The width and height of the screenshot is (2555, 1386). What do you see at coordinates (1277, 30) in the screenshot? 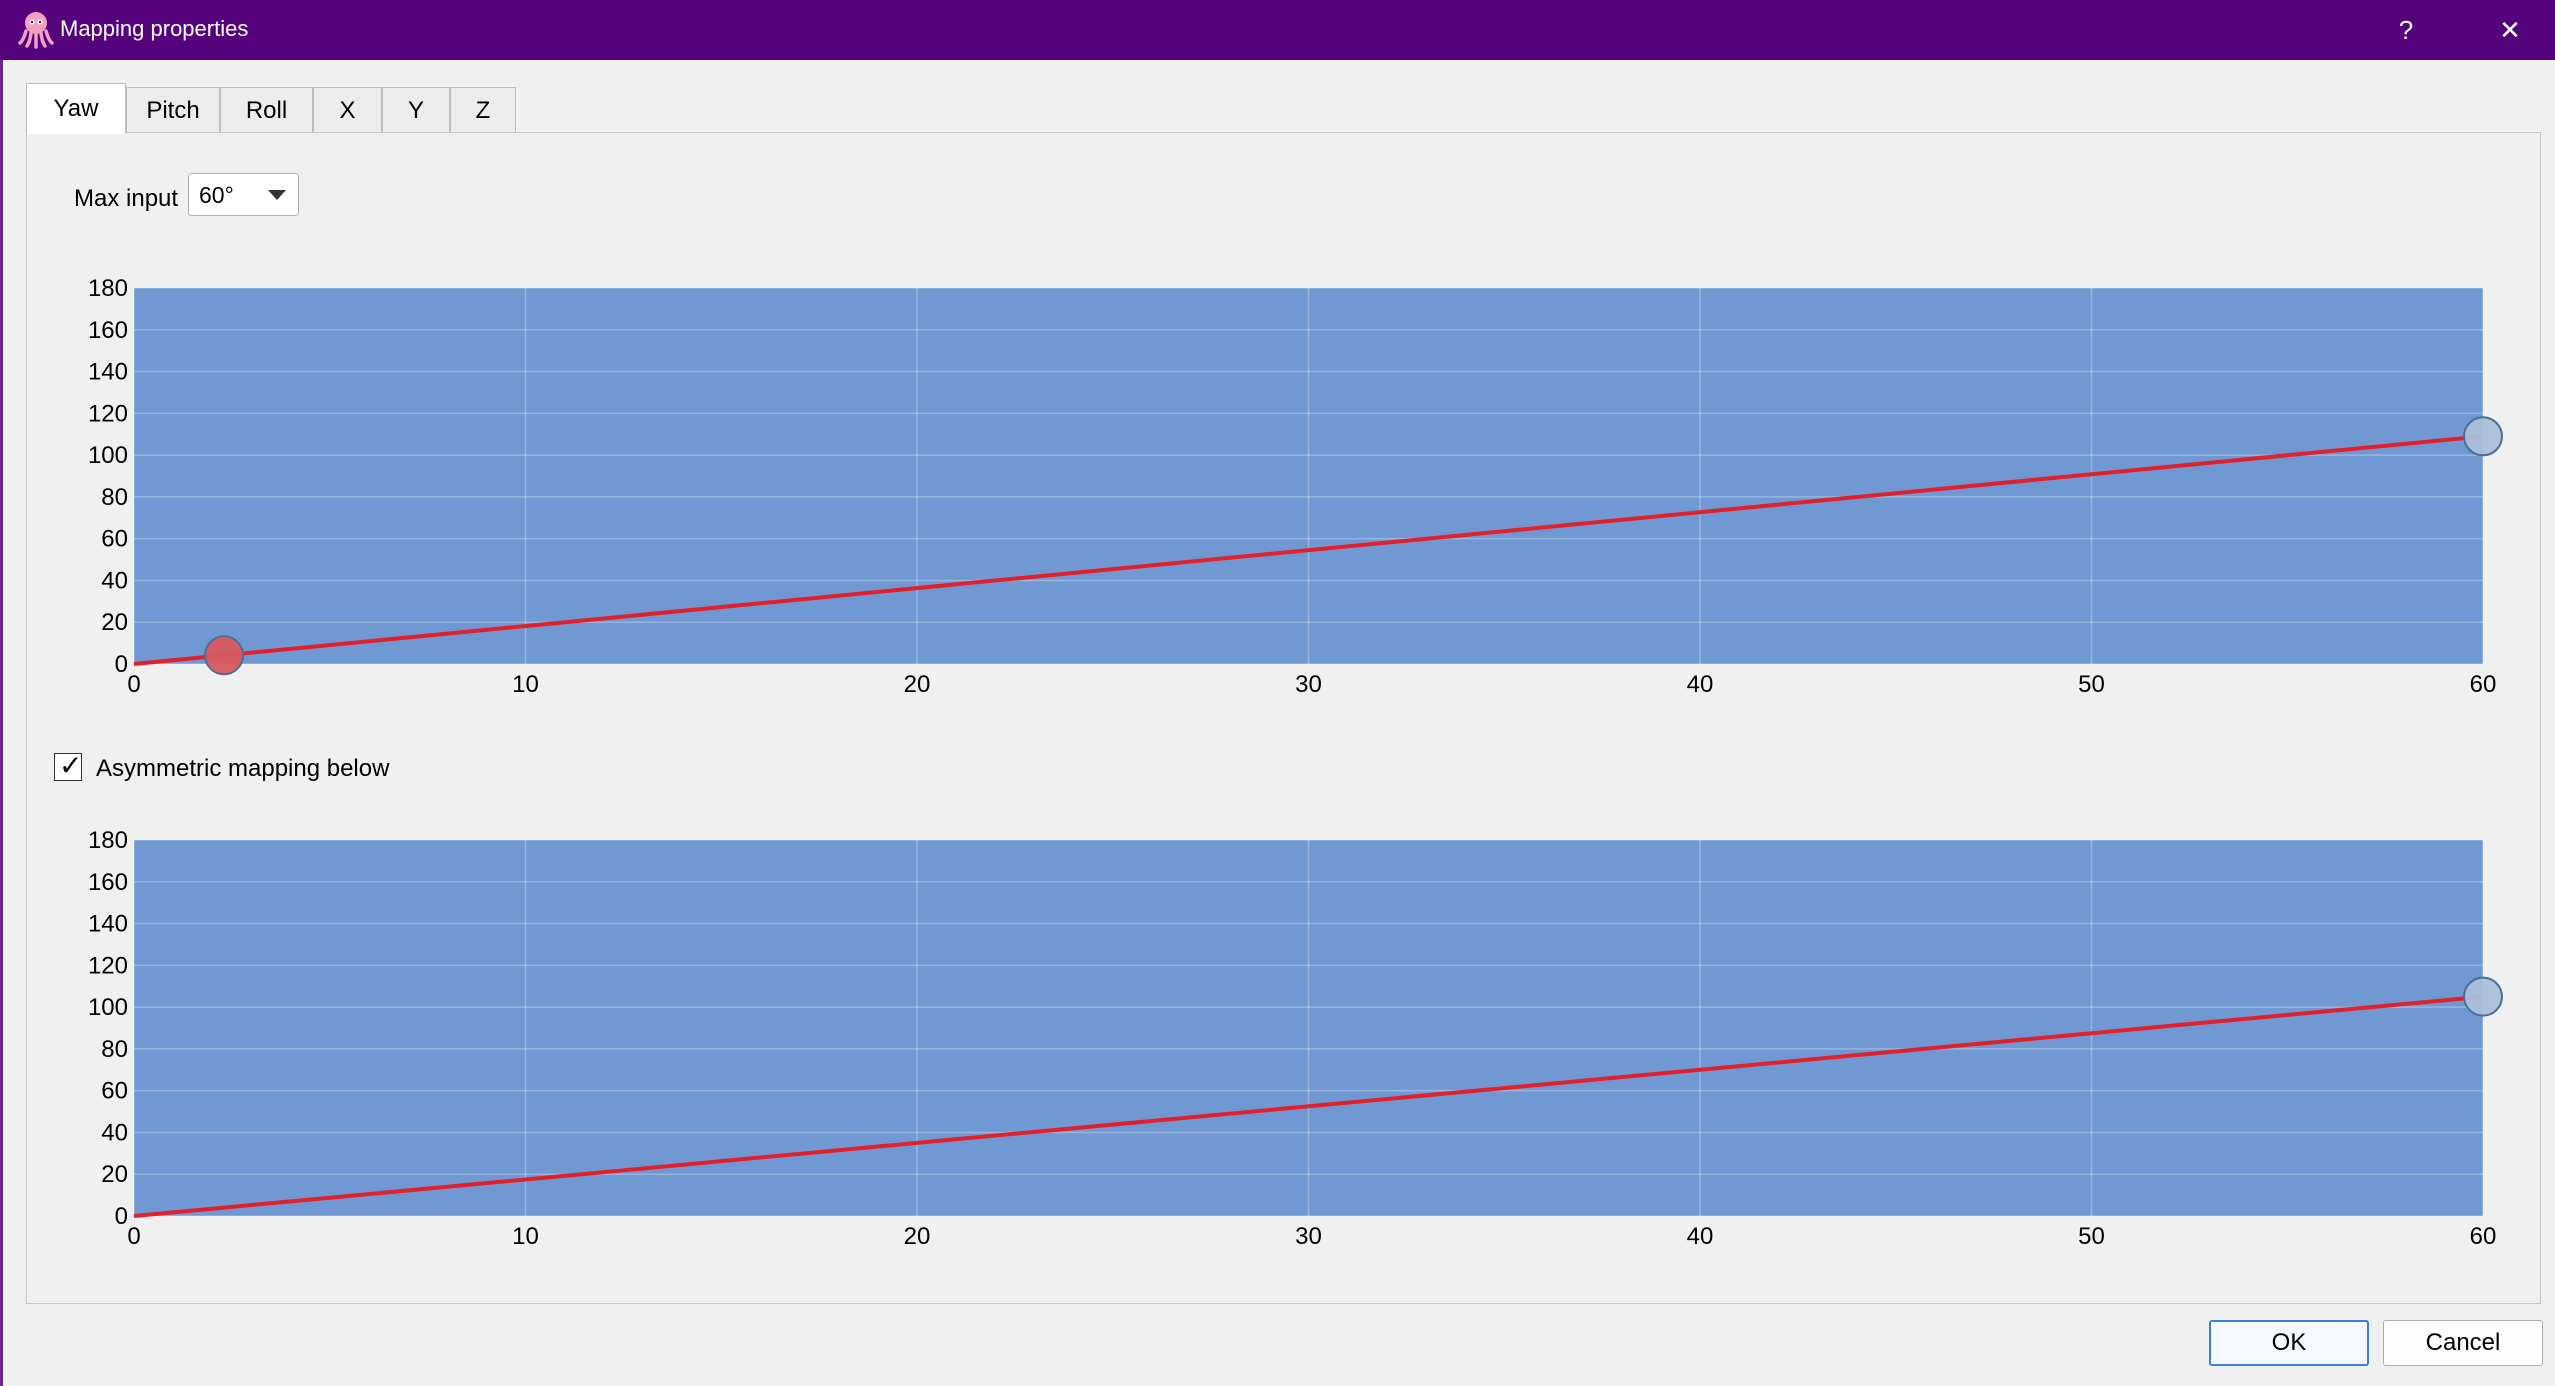
I see `title-bar: Mapping properties ? ✕` at bounding box center [1277, 30].